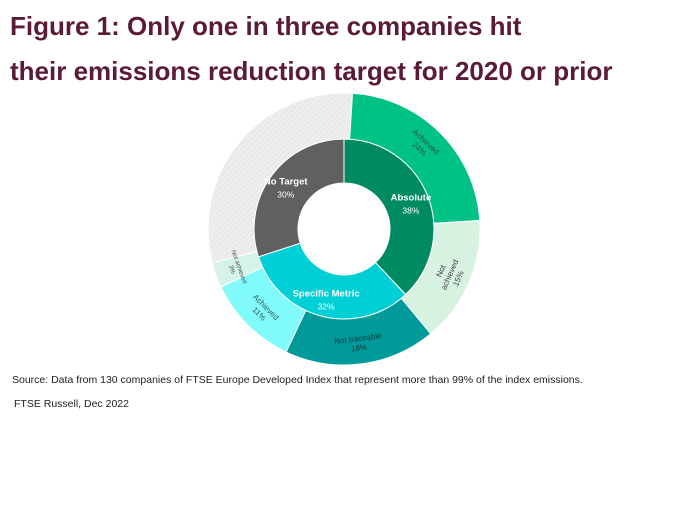  What do you see at coordinates (71, 404) in the screenshot?
I see `credit-note: FTSE Russell, Dec 2022` at bounding box center [71, 404].